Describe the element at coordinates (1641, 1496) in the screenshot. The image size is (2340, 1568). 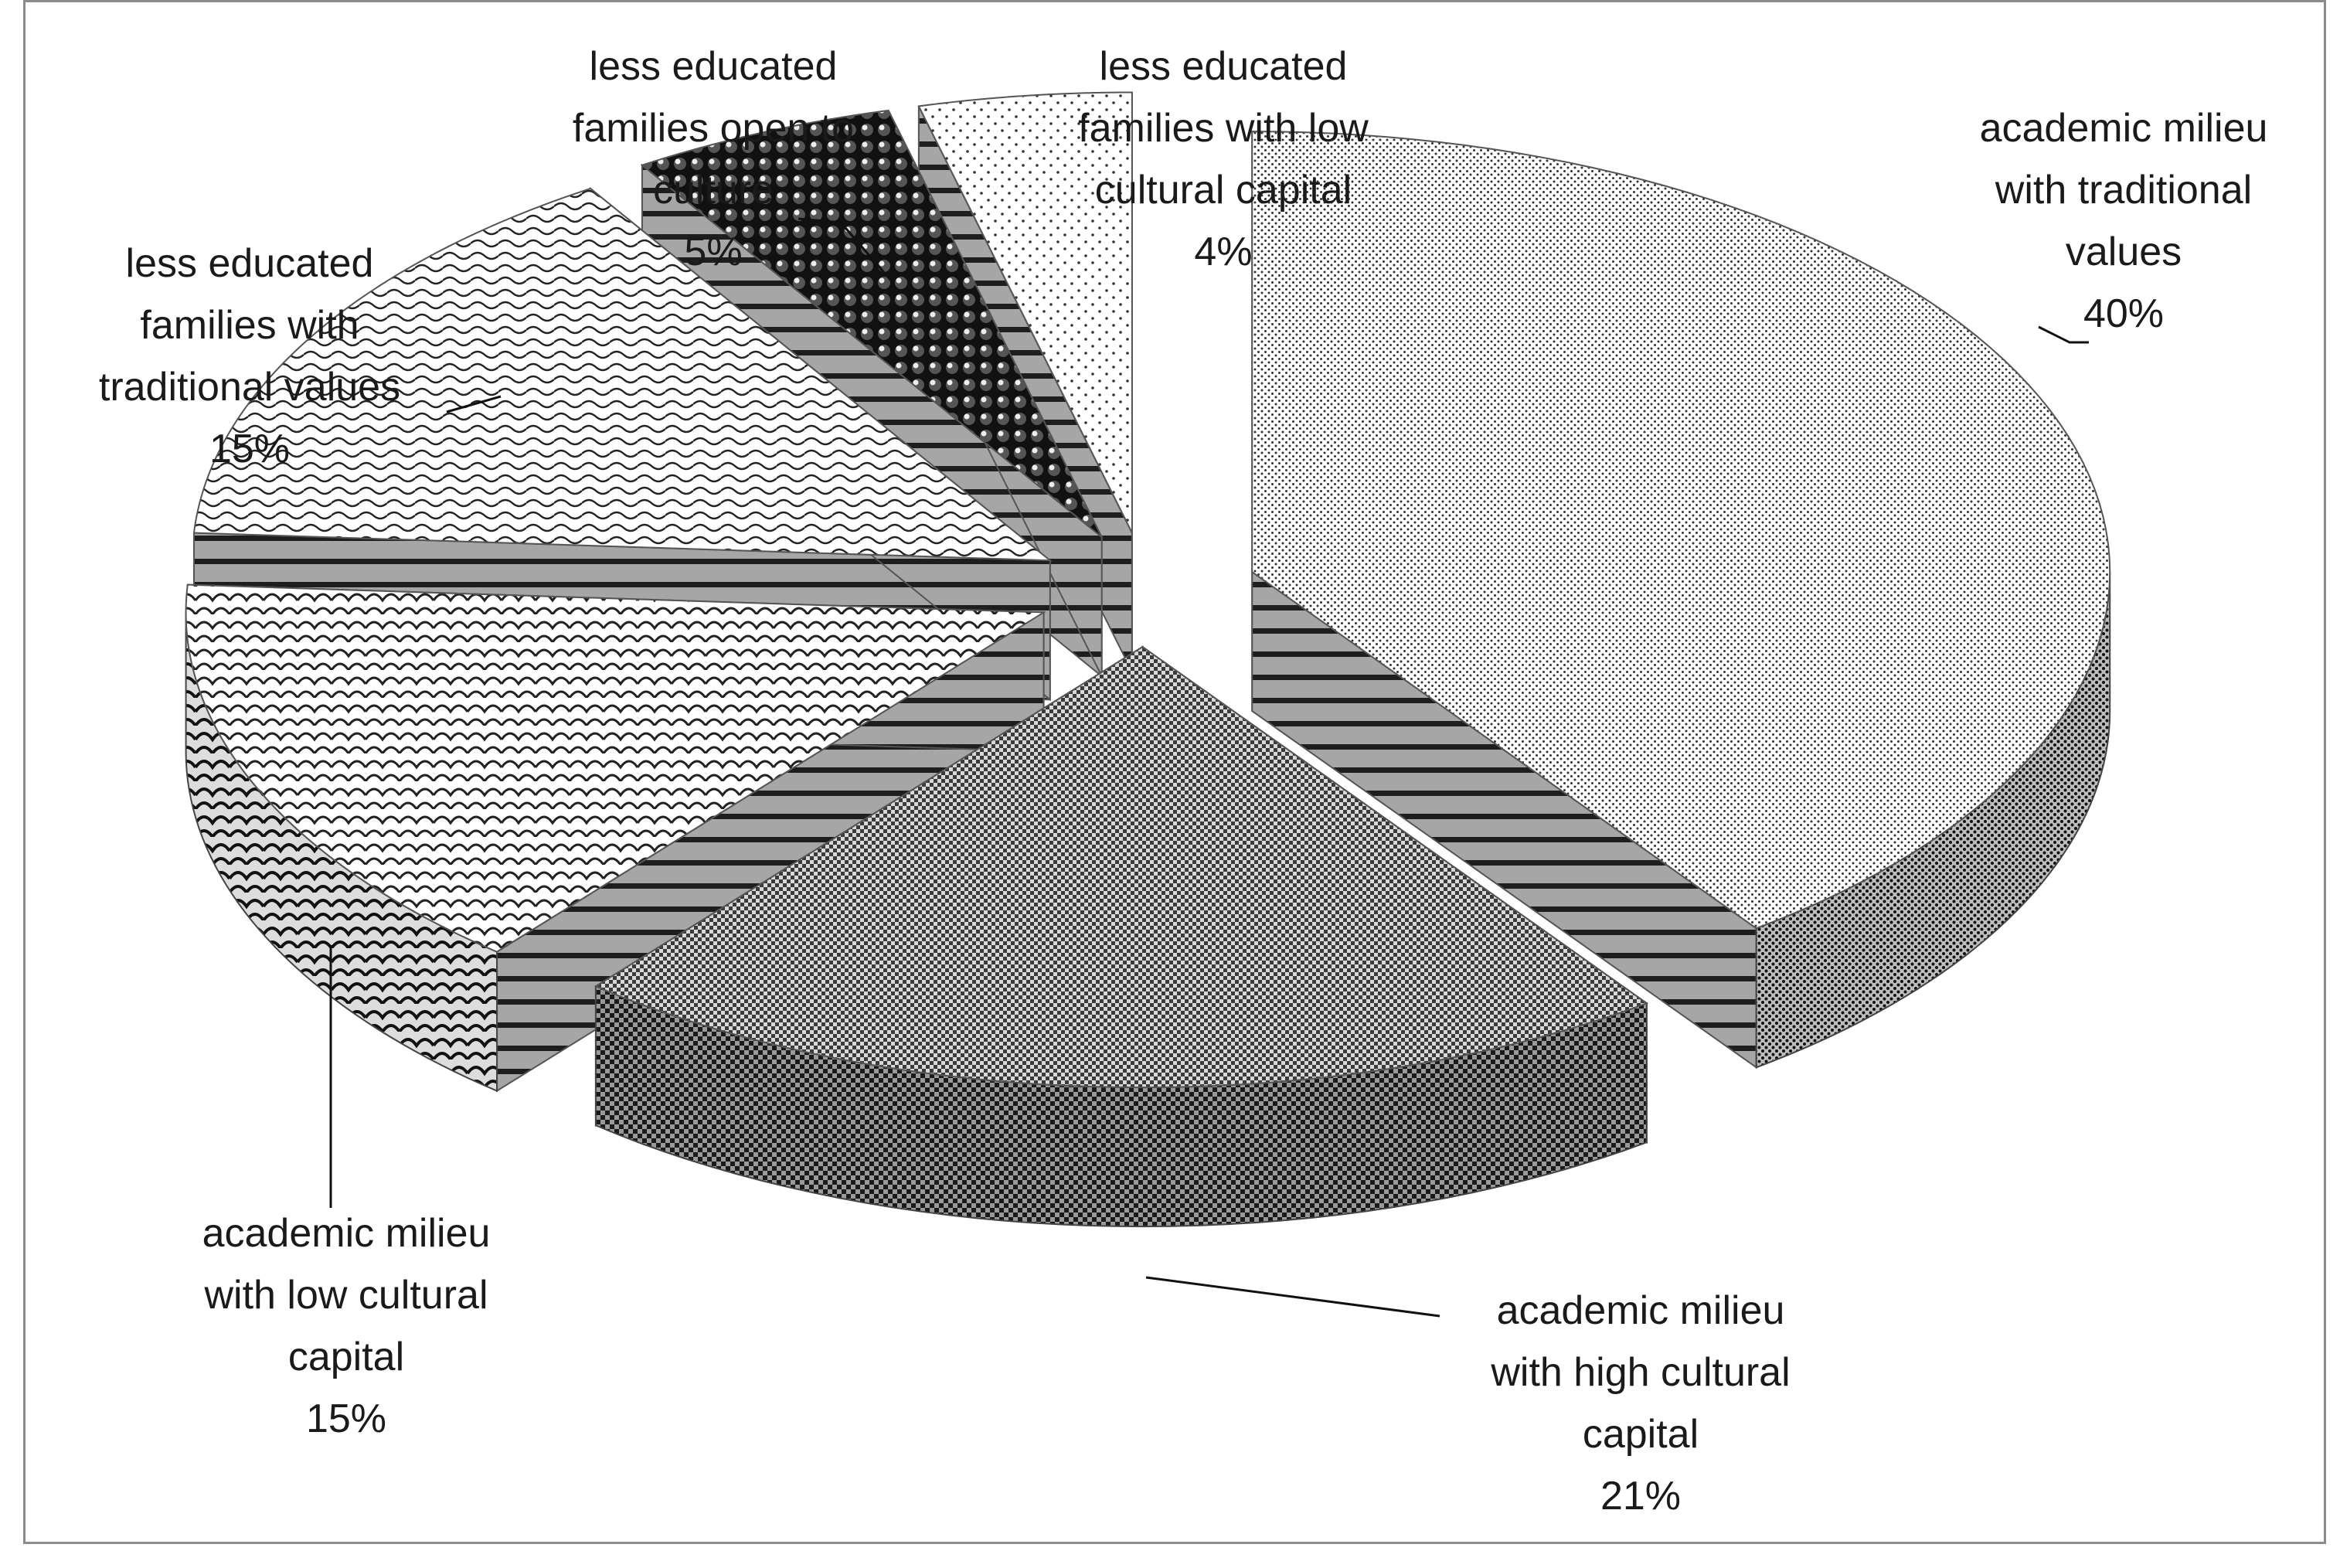
I see `slice-value-label: 21%` at that location.